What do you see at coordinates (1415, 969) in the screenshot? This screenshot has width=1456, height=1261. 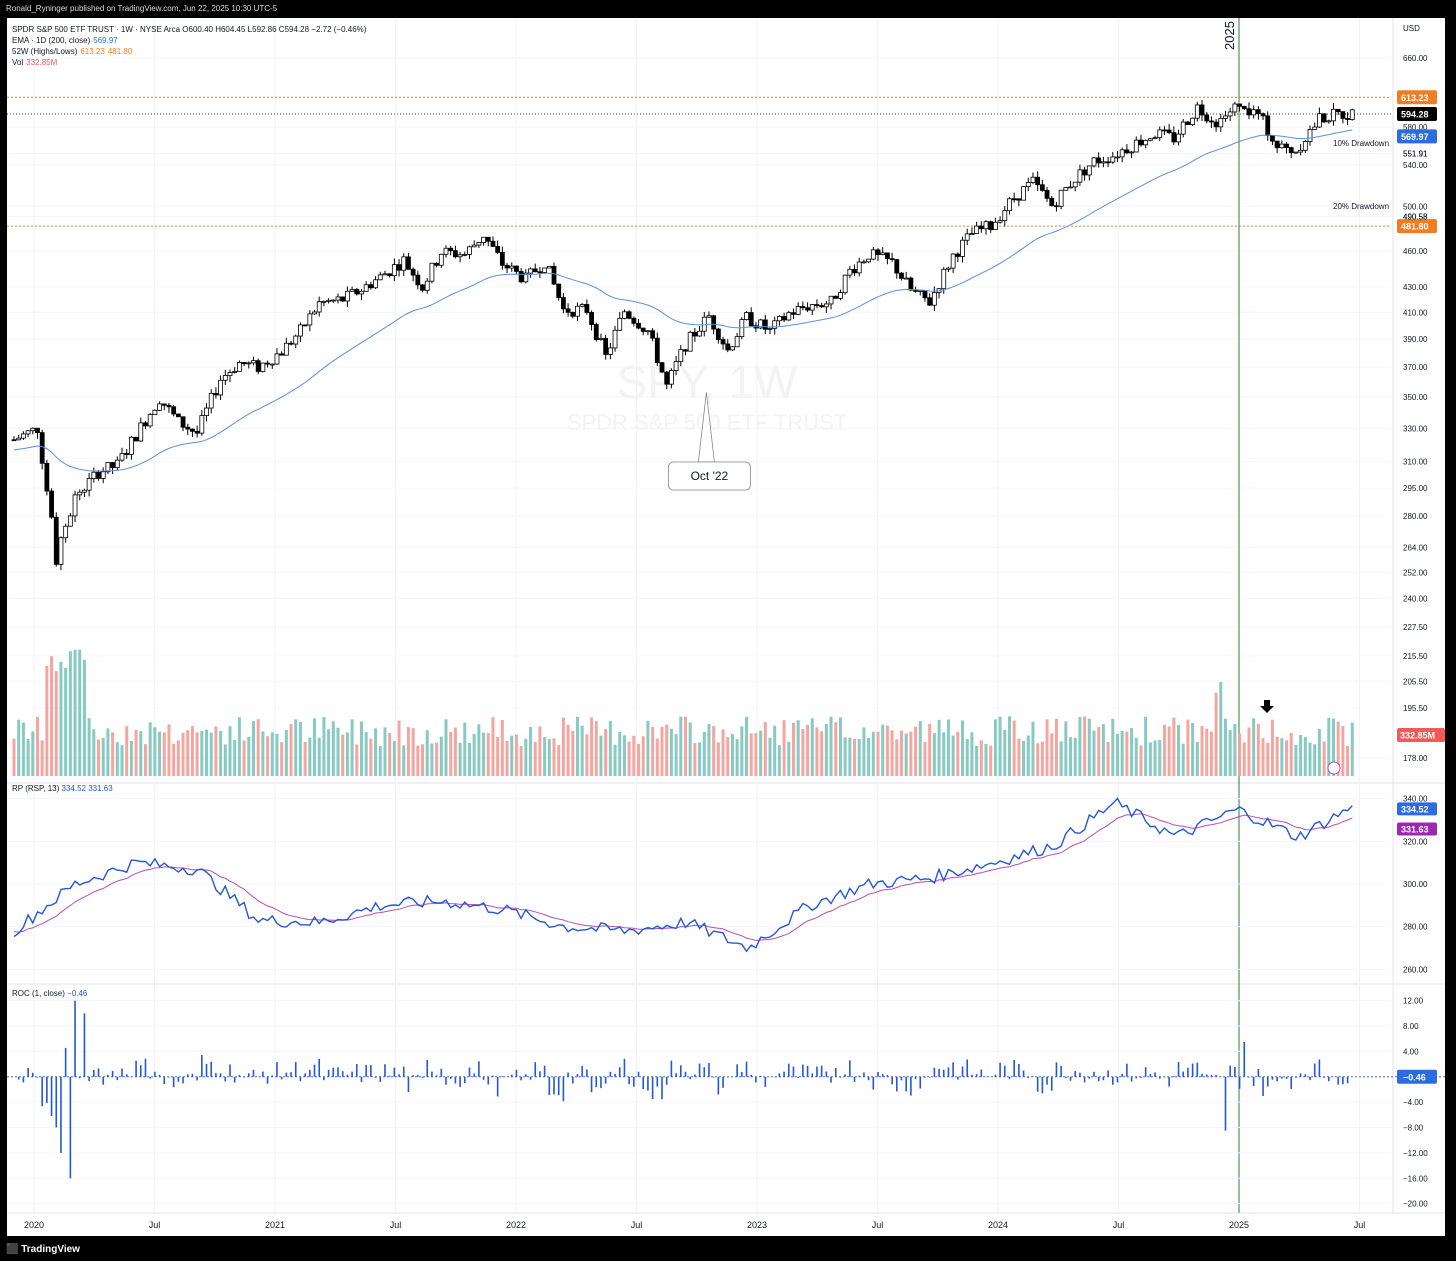 I see `rp-axis-label: 260.00` at bounding box center [1415, 969].